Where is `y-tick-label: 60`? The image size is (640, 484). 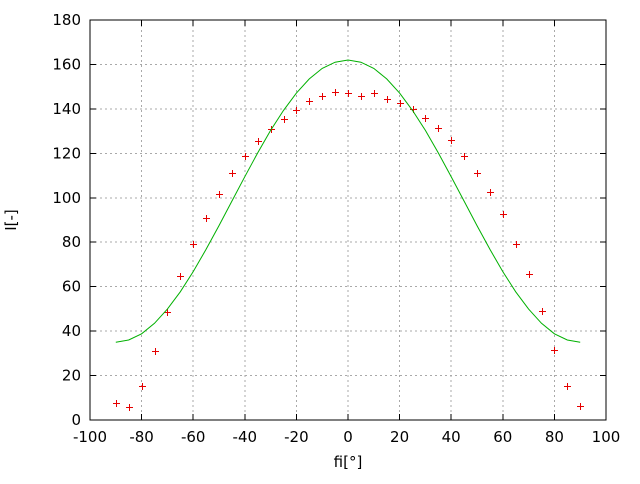 y-tick-label: 60 is located at coordinates (71, 287).